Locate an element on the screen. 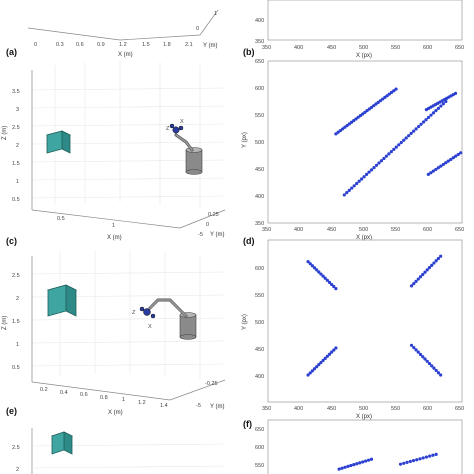 The width and height of the screenshot is (474, 474). panel-c-label: (c) is located at coordinates (11, 241).